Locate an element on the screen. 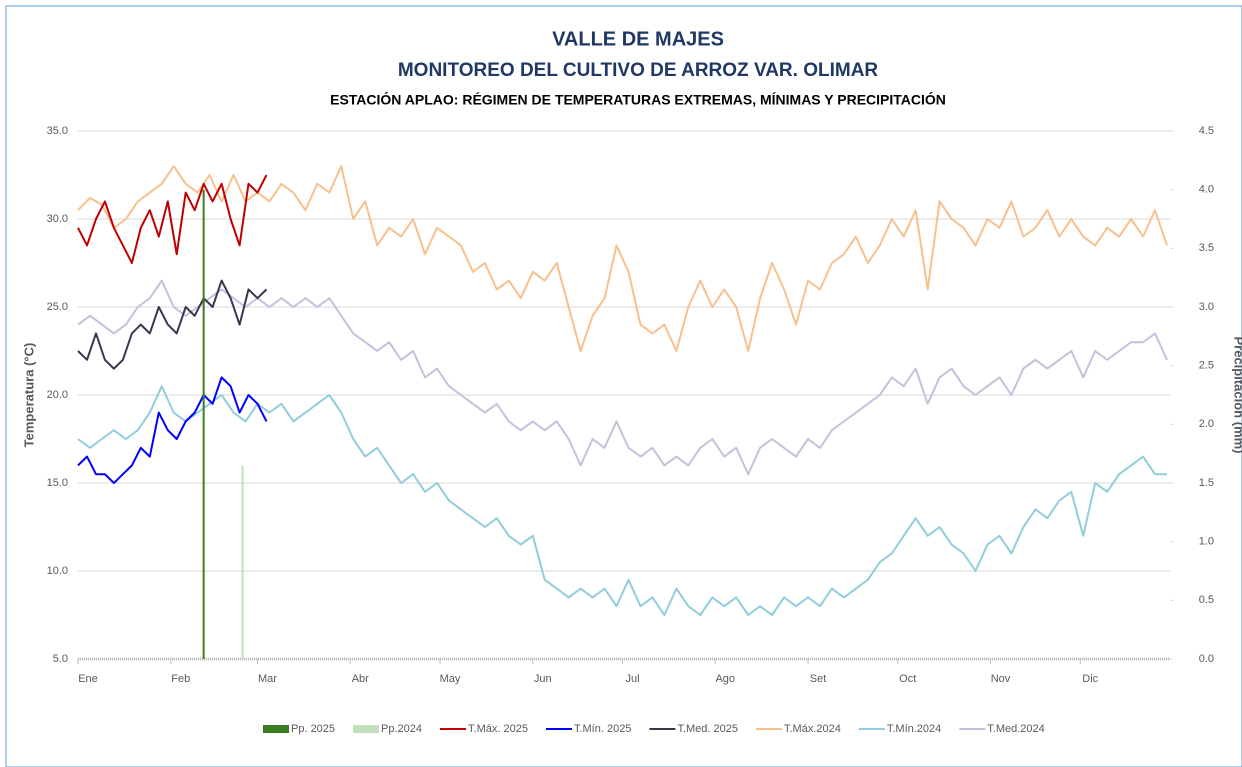 The height and width of the screenshot is (767, 1242). x-tick-label: Abr is located at coordinates (360, 679).